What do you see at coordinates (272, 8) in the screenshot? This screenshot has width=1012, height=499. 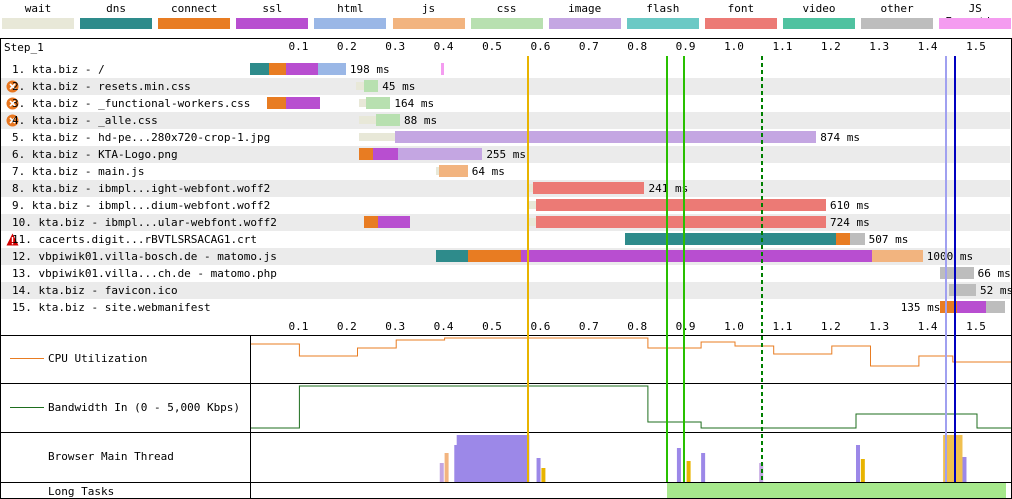 I see `legend-label: ssl` at bounding box center [272, 8].